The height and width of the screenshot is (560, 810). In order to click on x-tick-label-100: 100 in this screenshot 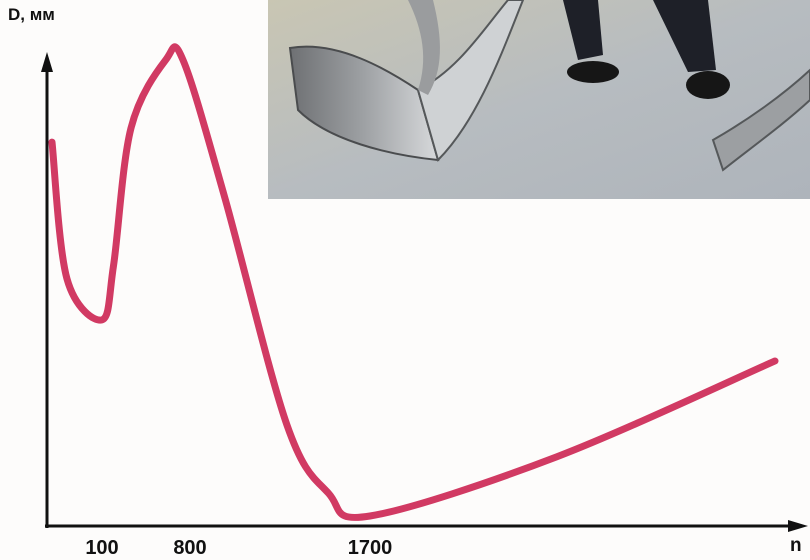, I will do `click(102, 548)`.